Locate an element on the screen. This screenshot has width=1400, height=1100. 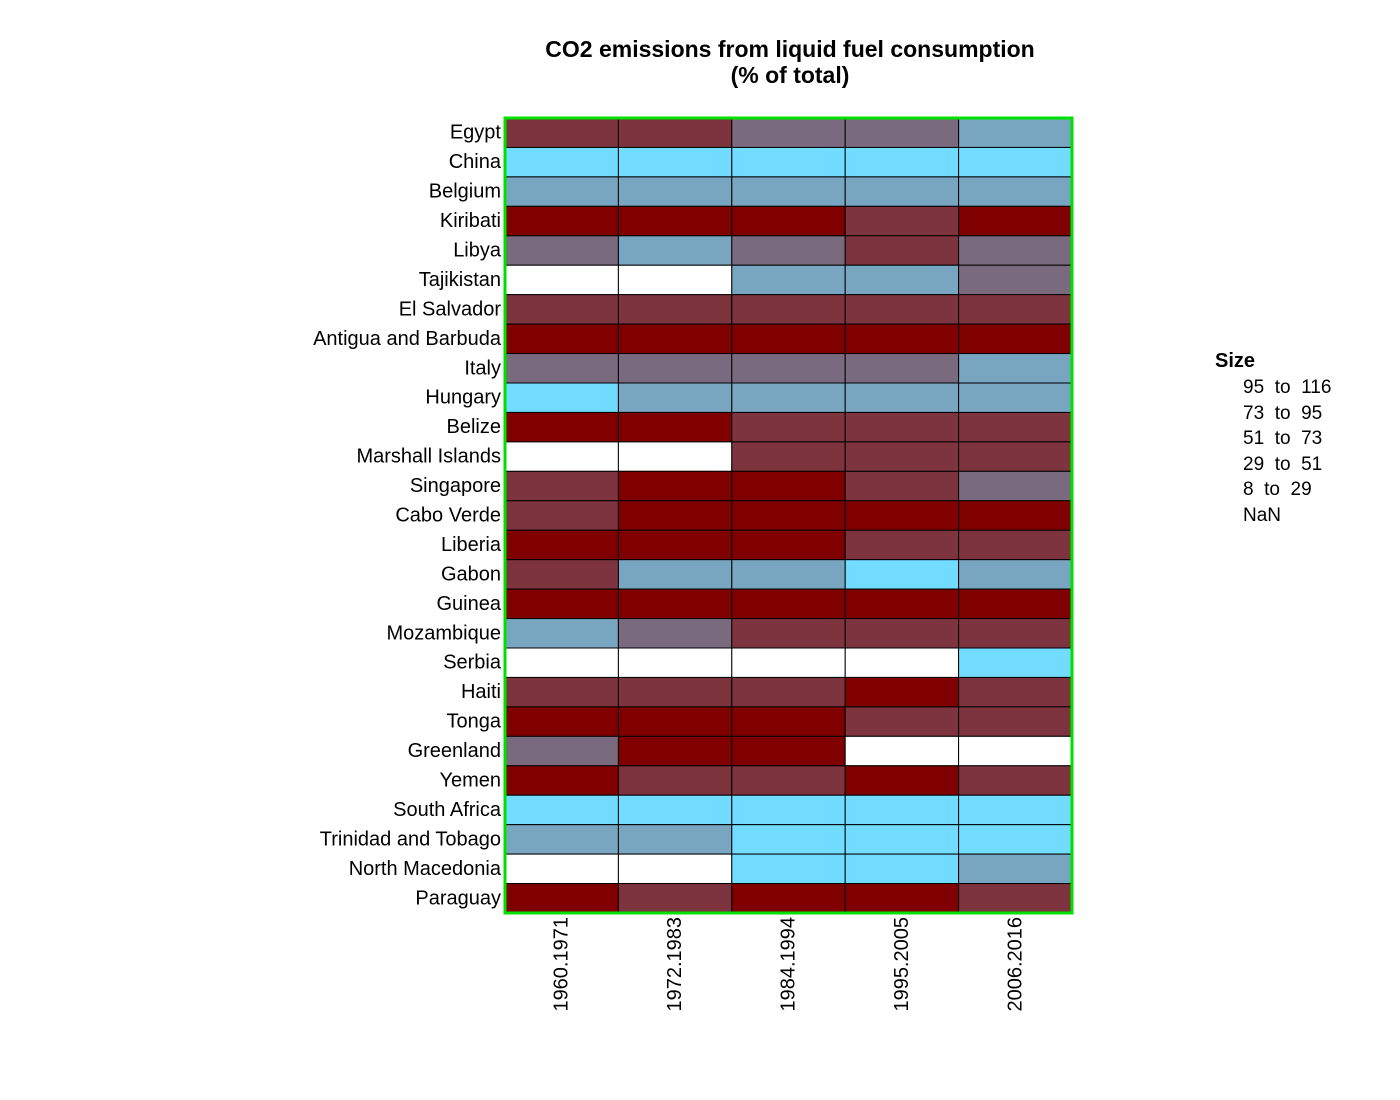
y-tick-label: Tonga is located at coordinates (474, 722).